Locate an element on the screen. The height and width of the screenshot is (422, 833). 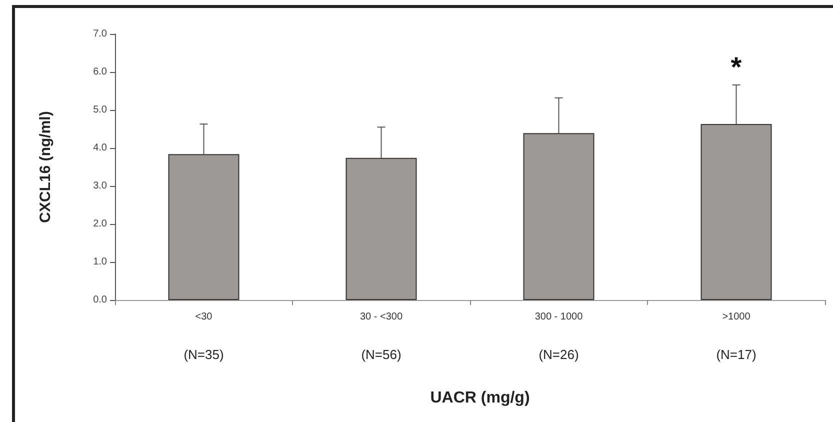
text: (N=26) is located at coordinates (558, 354).